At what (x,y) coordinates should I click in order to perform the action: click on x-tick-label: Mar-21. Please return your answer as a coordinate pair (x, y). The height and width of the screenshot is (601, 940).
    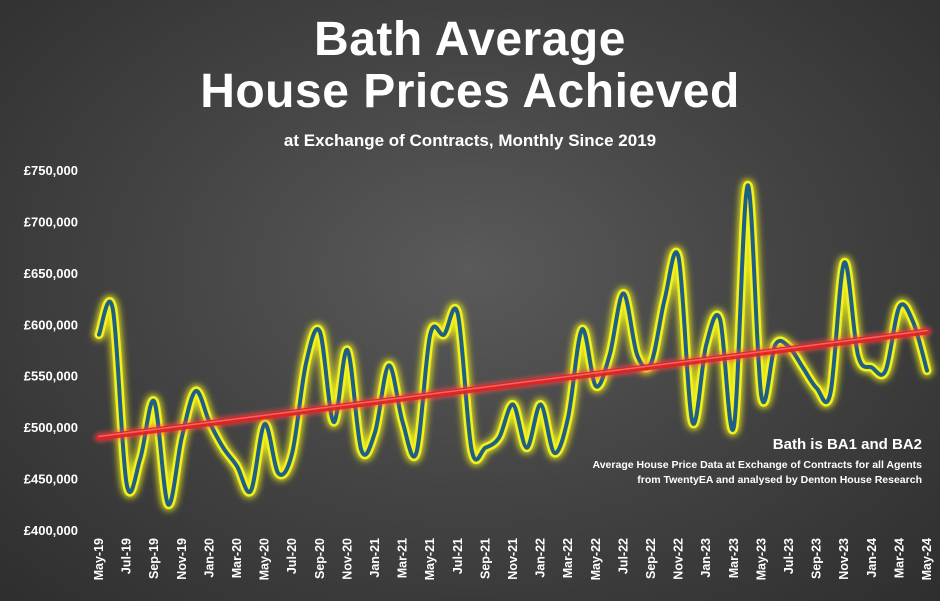
    Looking at the image, I should click on (403, 558).